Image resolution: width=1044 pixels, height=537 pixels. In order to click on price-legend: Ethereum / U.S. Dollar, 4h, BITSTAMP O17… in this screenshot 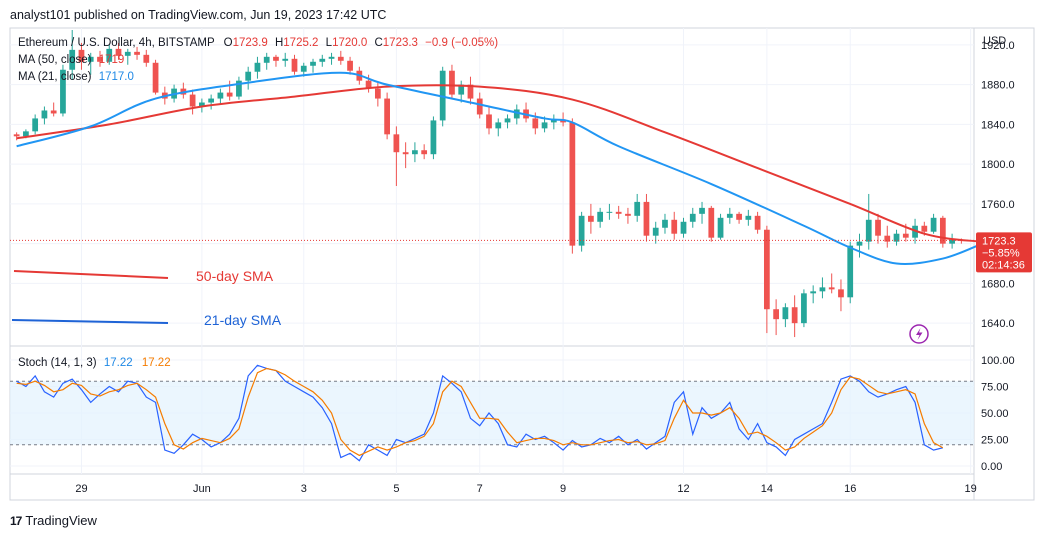, I will do `click(258, 60)`.